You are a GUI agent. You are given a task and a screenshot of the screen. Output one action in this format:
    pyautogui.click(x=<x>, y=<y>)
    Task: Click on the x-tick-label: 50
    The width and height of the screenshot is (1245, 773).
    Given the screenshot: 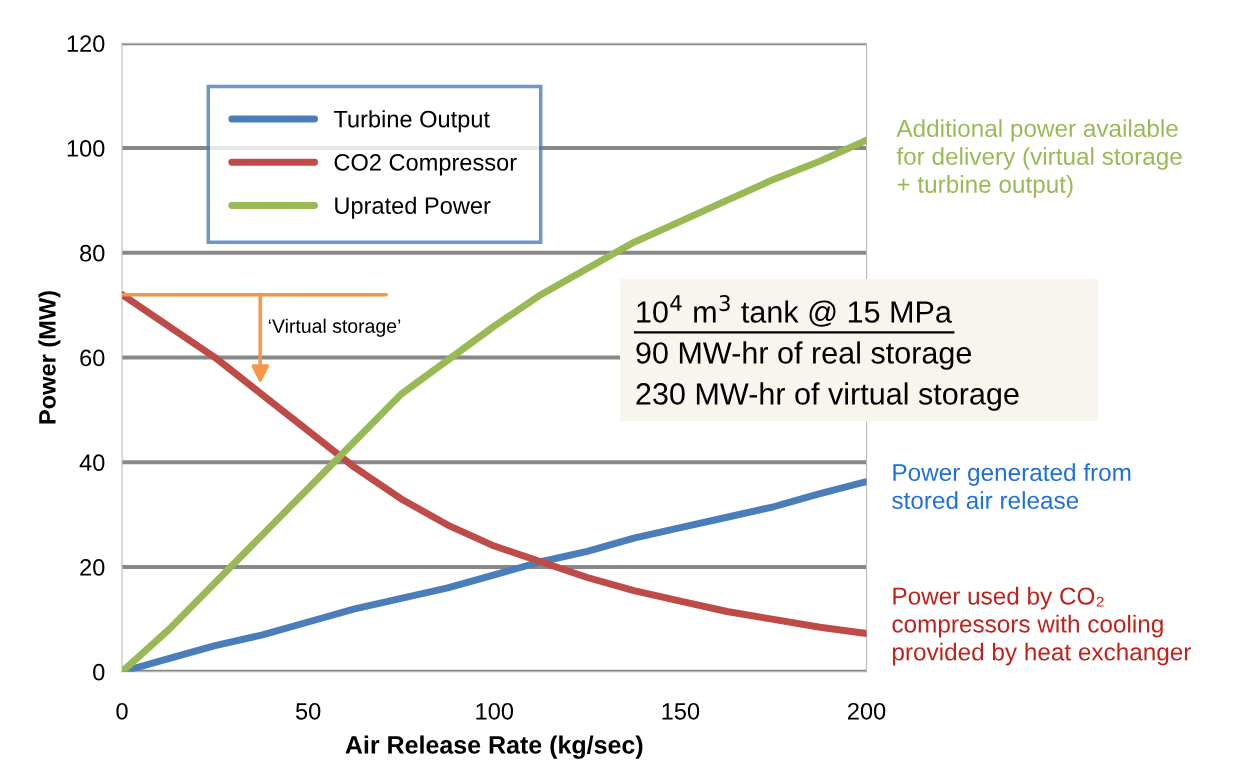 What is the action you would take?
    pyautogui.click(x=308, y=711)
    